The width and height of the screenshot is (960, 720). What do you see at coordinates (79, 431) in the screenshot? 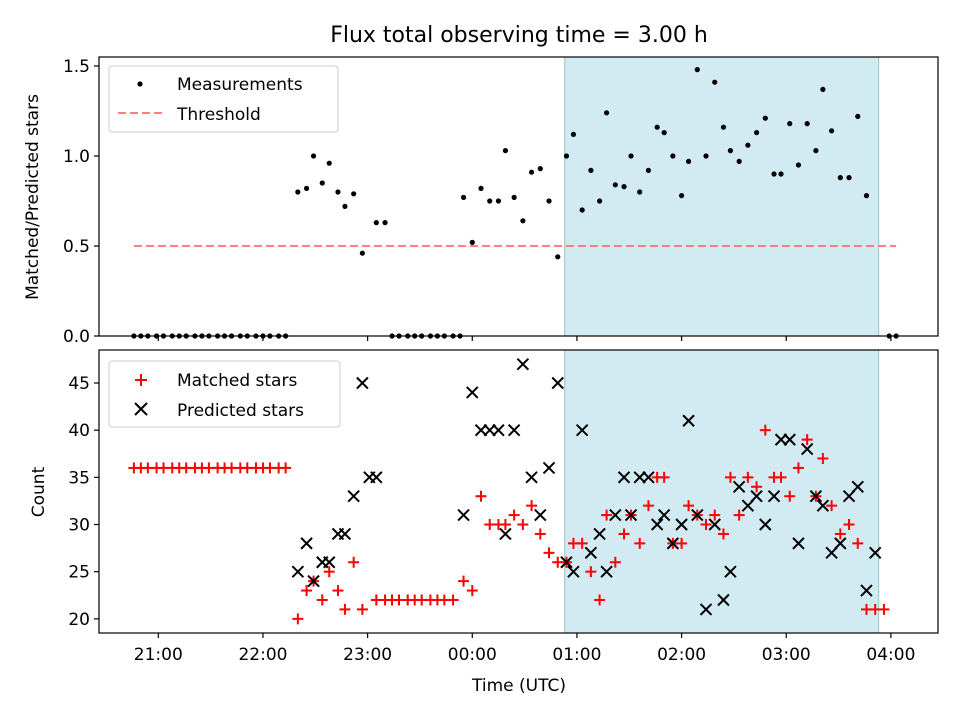
I see `y-tick-label: 40` at bounding box center [79, 431].